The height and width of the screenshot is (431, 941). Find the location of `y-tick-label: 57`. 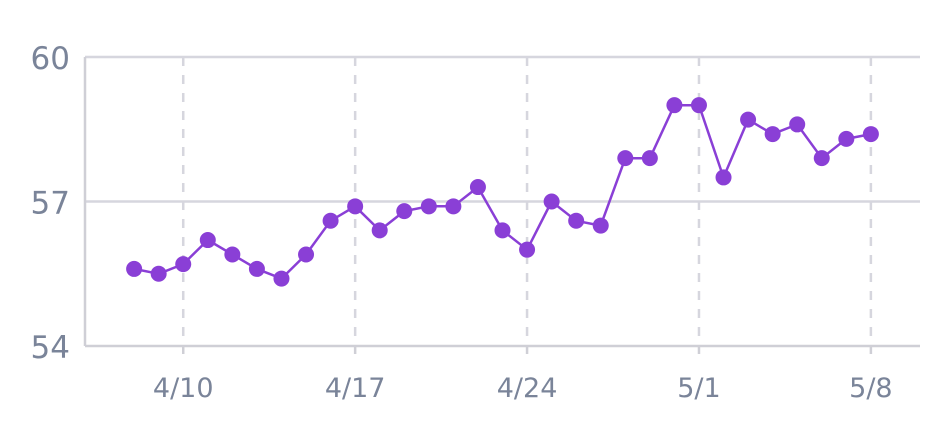

y-tick-label: 57 is located at coordinates (50, 204).